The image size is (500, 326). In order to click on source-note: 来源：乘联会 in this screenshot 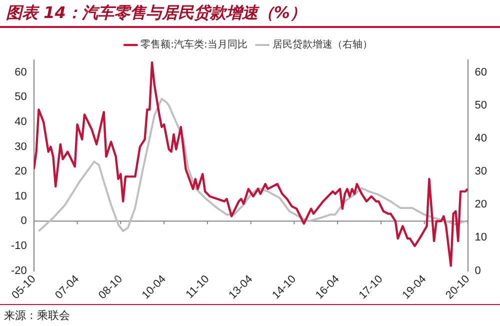, I will do `click(250, 314)`.